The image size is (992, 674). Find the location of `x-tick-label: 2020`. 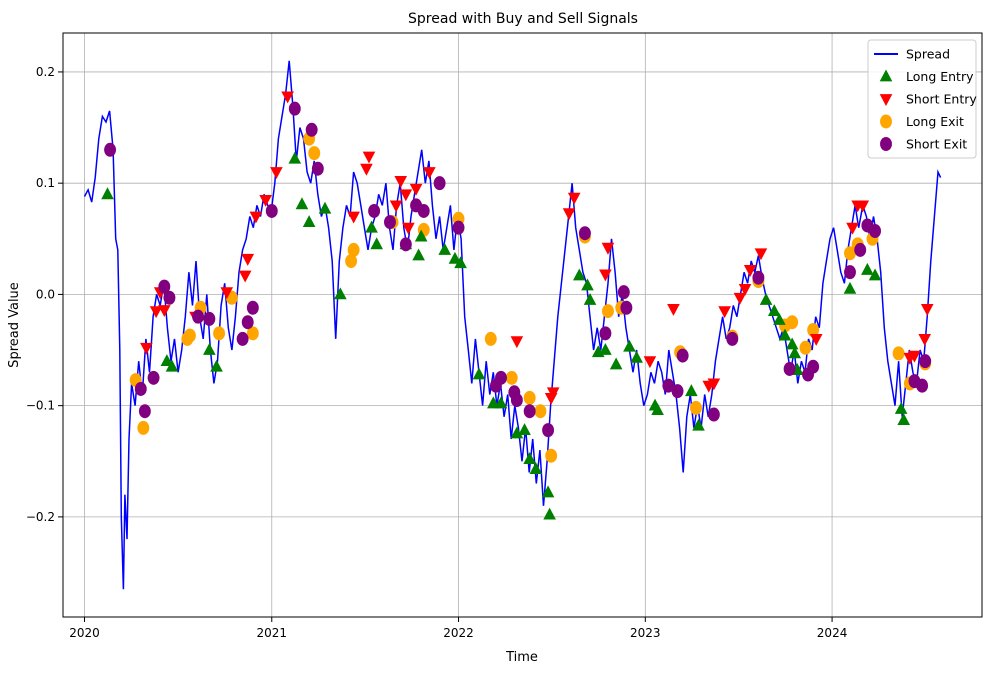

x-tick-label: 2020 is located at coordinates (84, 633).